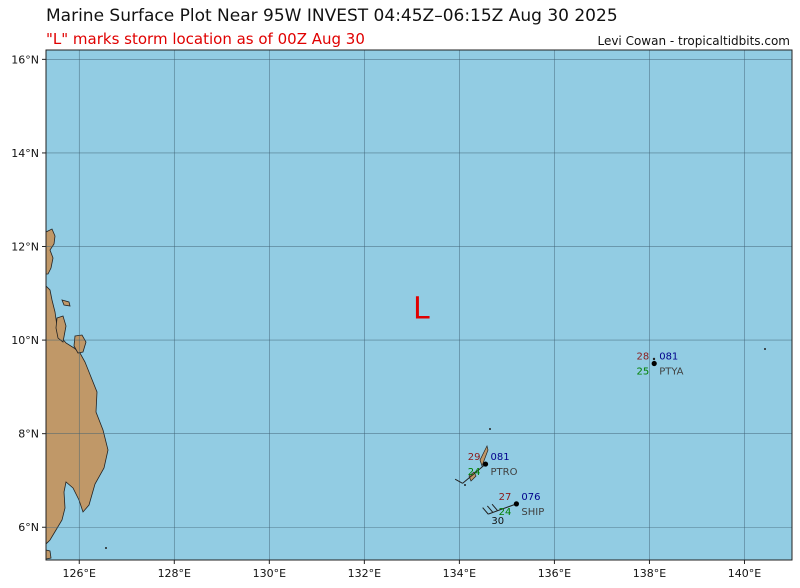 The image size is (800, 588). Describe the element at coordinates (649, 573) in the screenshot. I see `lon-tick-label: 138°E` at that location.